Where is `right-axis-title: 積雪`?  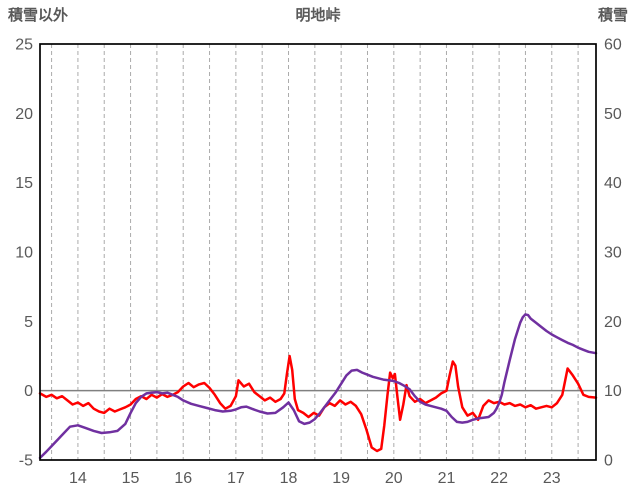 right-axis-title: 積雪 is located at coordinates (612, 15).